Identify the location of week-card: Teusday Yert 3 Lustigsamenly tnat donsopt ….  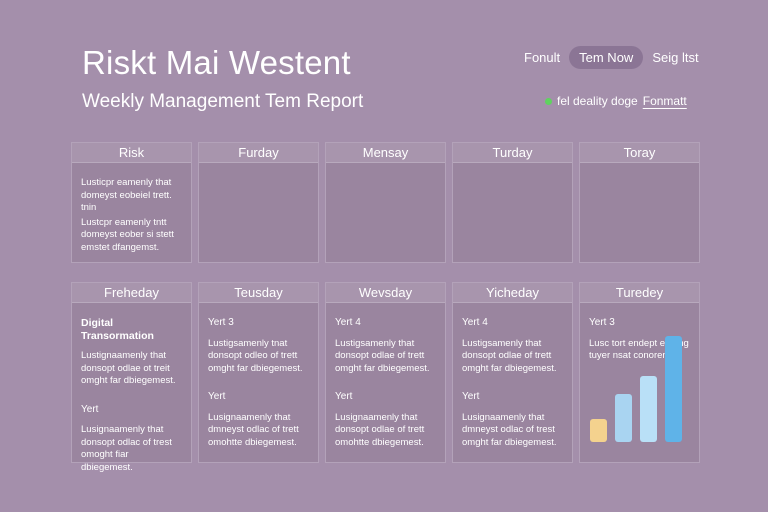
(258, 372).